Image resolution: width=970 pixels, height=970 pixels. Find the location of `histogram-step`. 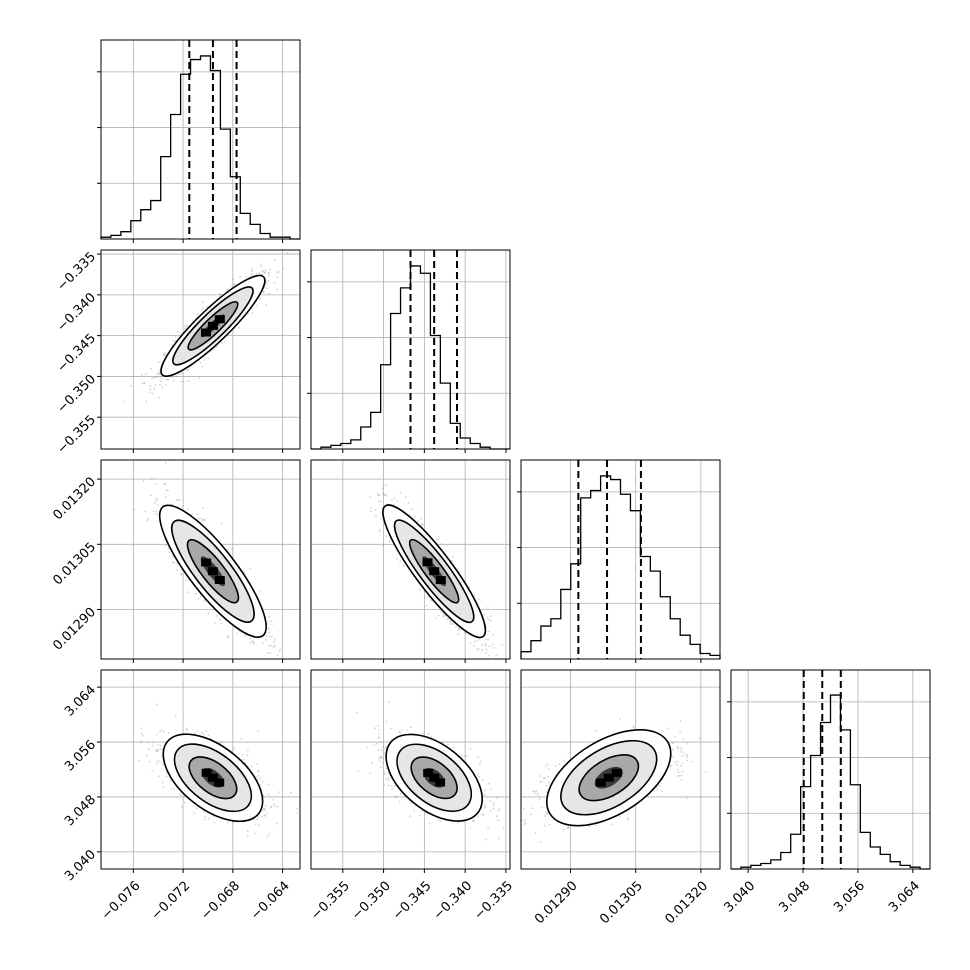

histogram-step is located at coordinates (620, 567).